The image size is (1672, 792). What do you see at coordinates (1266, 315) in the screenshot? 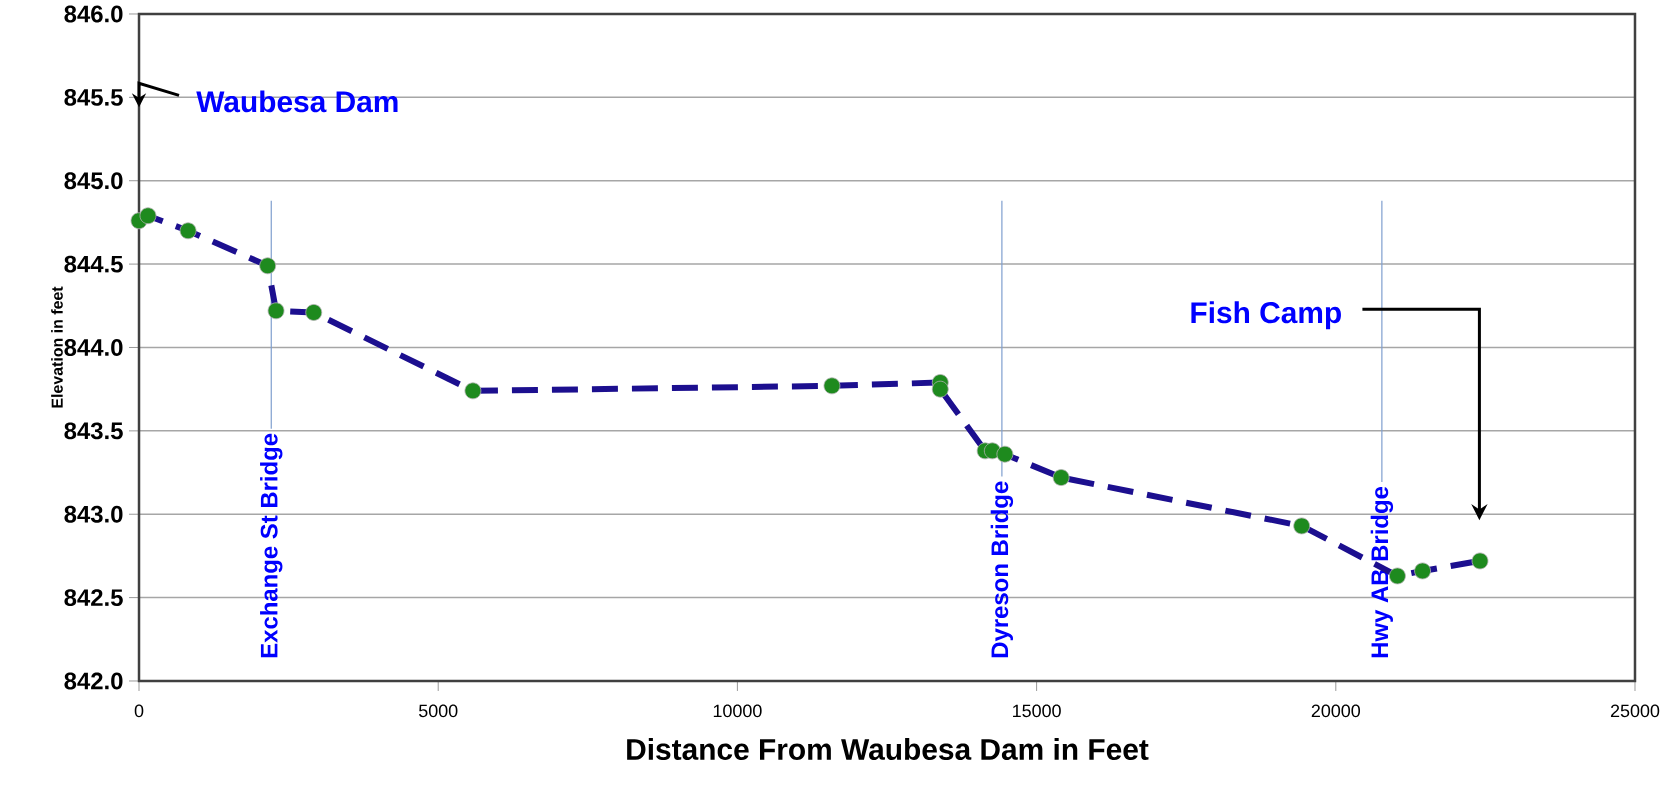
I see `annotation: Fish Camp` at bounding box center [1266, 315].